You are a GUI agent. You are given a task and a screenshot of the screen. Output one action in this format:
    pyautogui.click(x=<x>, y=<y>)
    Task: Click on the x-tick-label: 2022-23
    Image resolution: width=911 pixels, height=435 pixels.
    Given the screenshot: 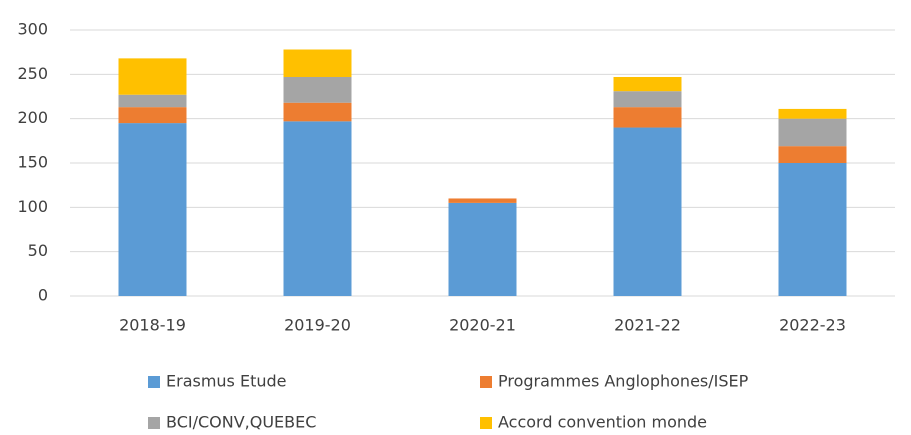 What is the action you would take?
    pyautogui.click(x=812, y=325)
    